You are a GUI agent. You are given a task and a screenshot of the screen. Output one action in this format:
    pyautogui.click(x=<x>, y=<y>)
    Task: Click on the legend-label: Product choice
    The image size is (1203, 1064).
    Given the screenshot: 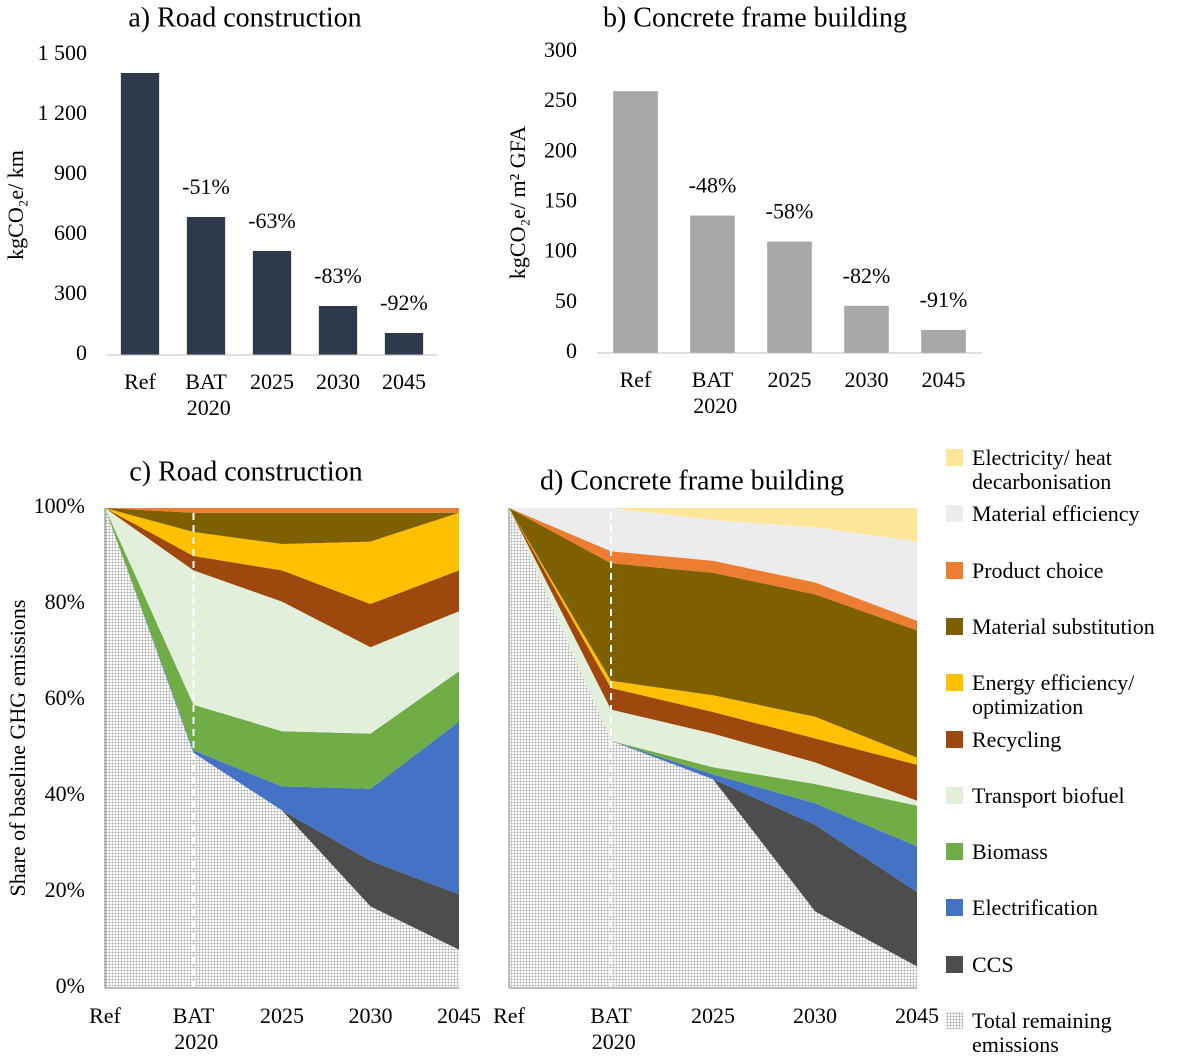 What is the action you would take?
    pyautogui.click(x=1038, y=570)
    